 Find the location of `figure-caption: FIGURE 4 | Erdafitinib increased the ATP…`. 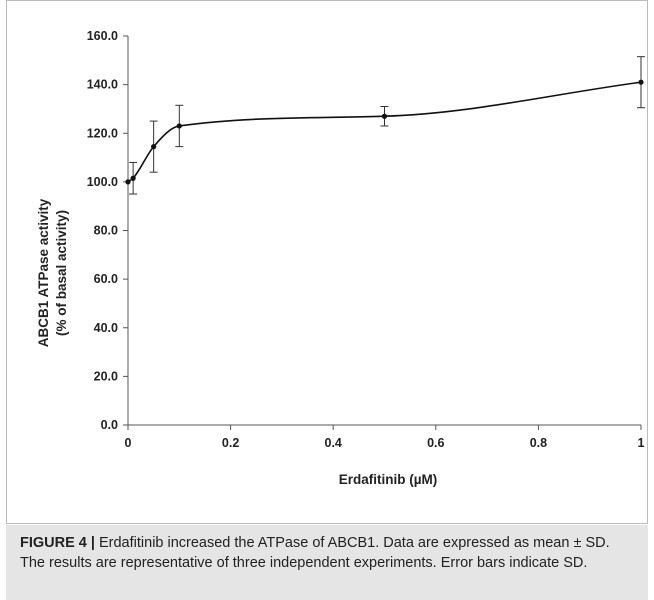

figure-caption: FIGURE 4 | Erdafitinib increased the ATP… is located at coordinates (327, 562).